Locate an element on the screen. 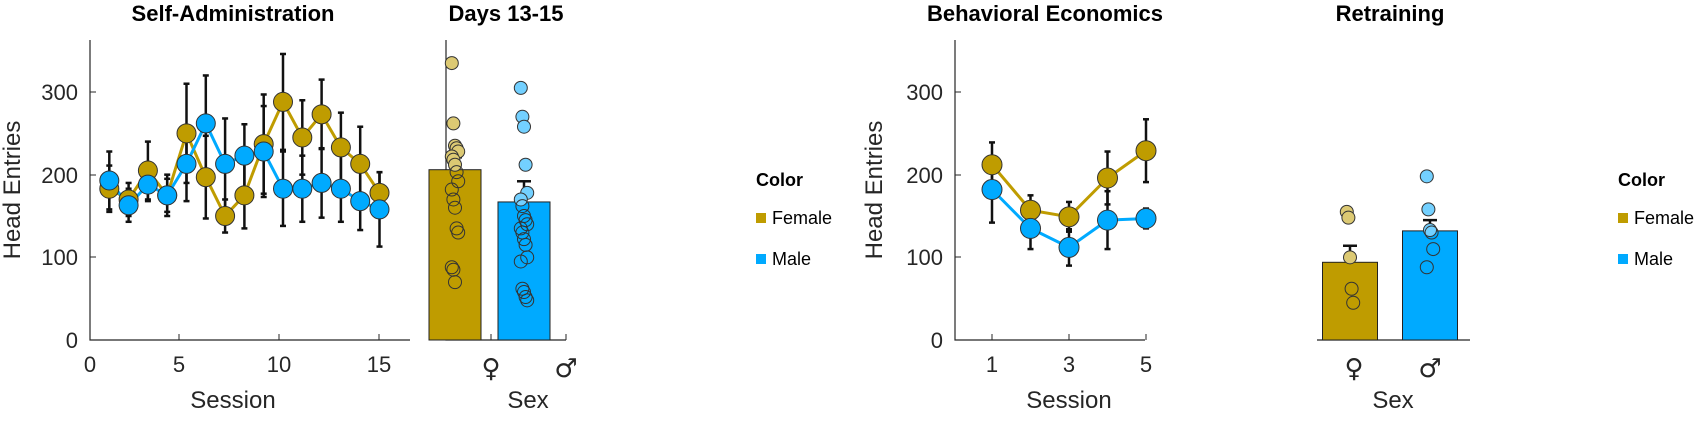 This screenshot has height=444, width=1695. be-xtick-label: 5 is located at coordinates (1146, 364).